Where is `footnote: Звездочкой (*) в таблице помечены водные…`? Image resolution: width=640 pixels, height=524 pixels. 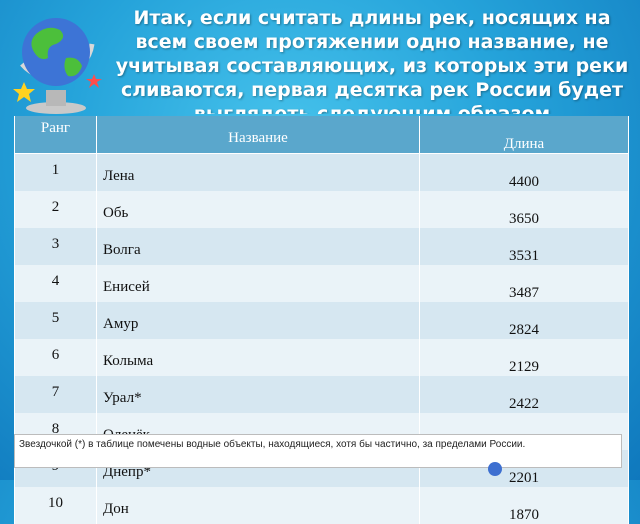 footnote: Звездочкой (*) в таблице помечены водные… is located at coordinates (318, 451).